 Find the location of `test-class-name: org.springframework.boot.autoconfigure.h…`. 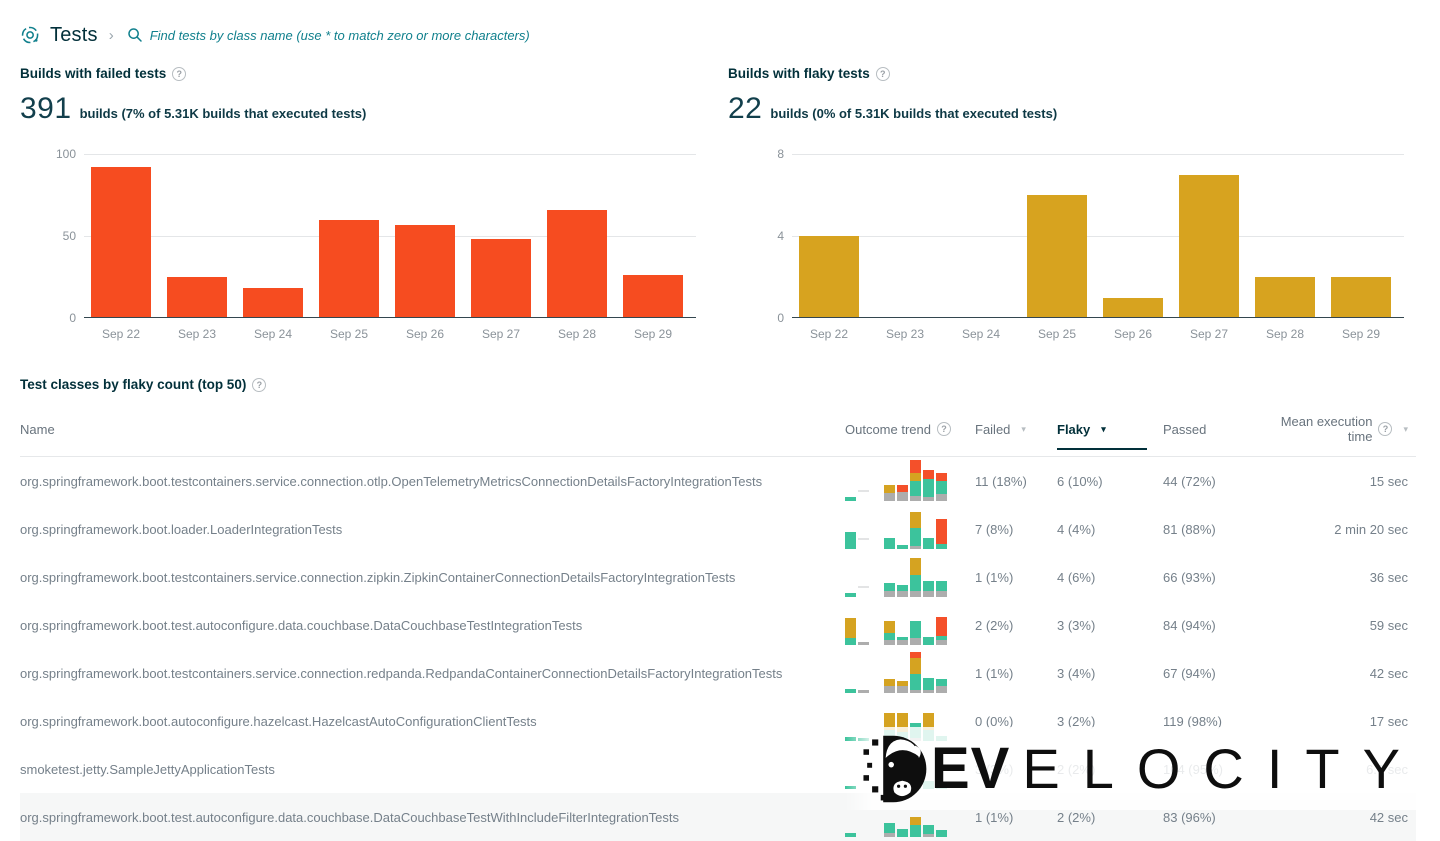

test-class-name: org.springframework.boot.autoconfigure.h… is located at coordinates (278, 721).